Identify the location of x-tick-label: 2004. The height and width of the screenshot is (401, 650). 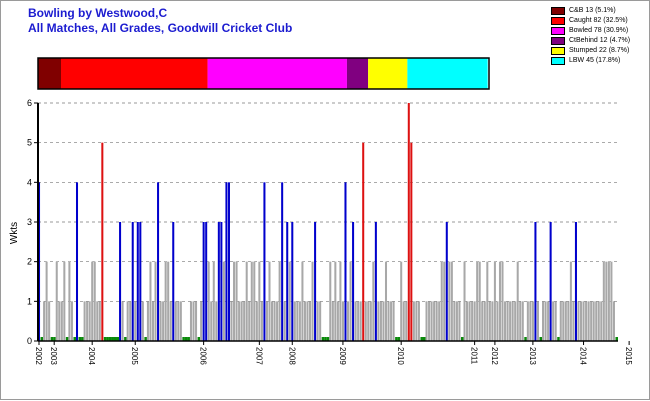
(91, 356).